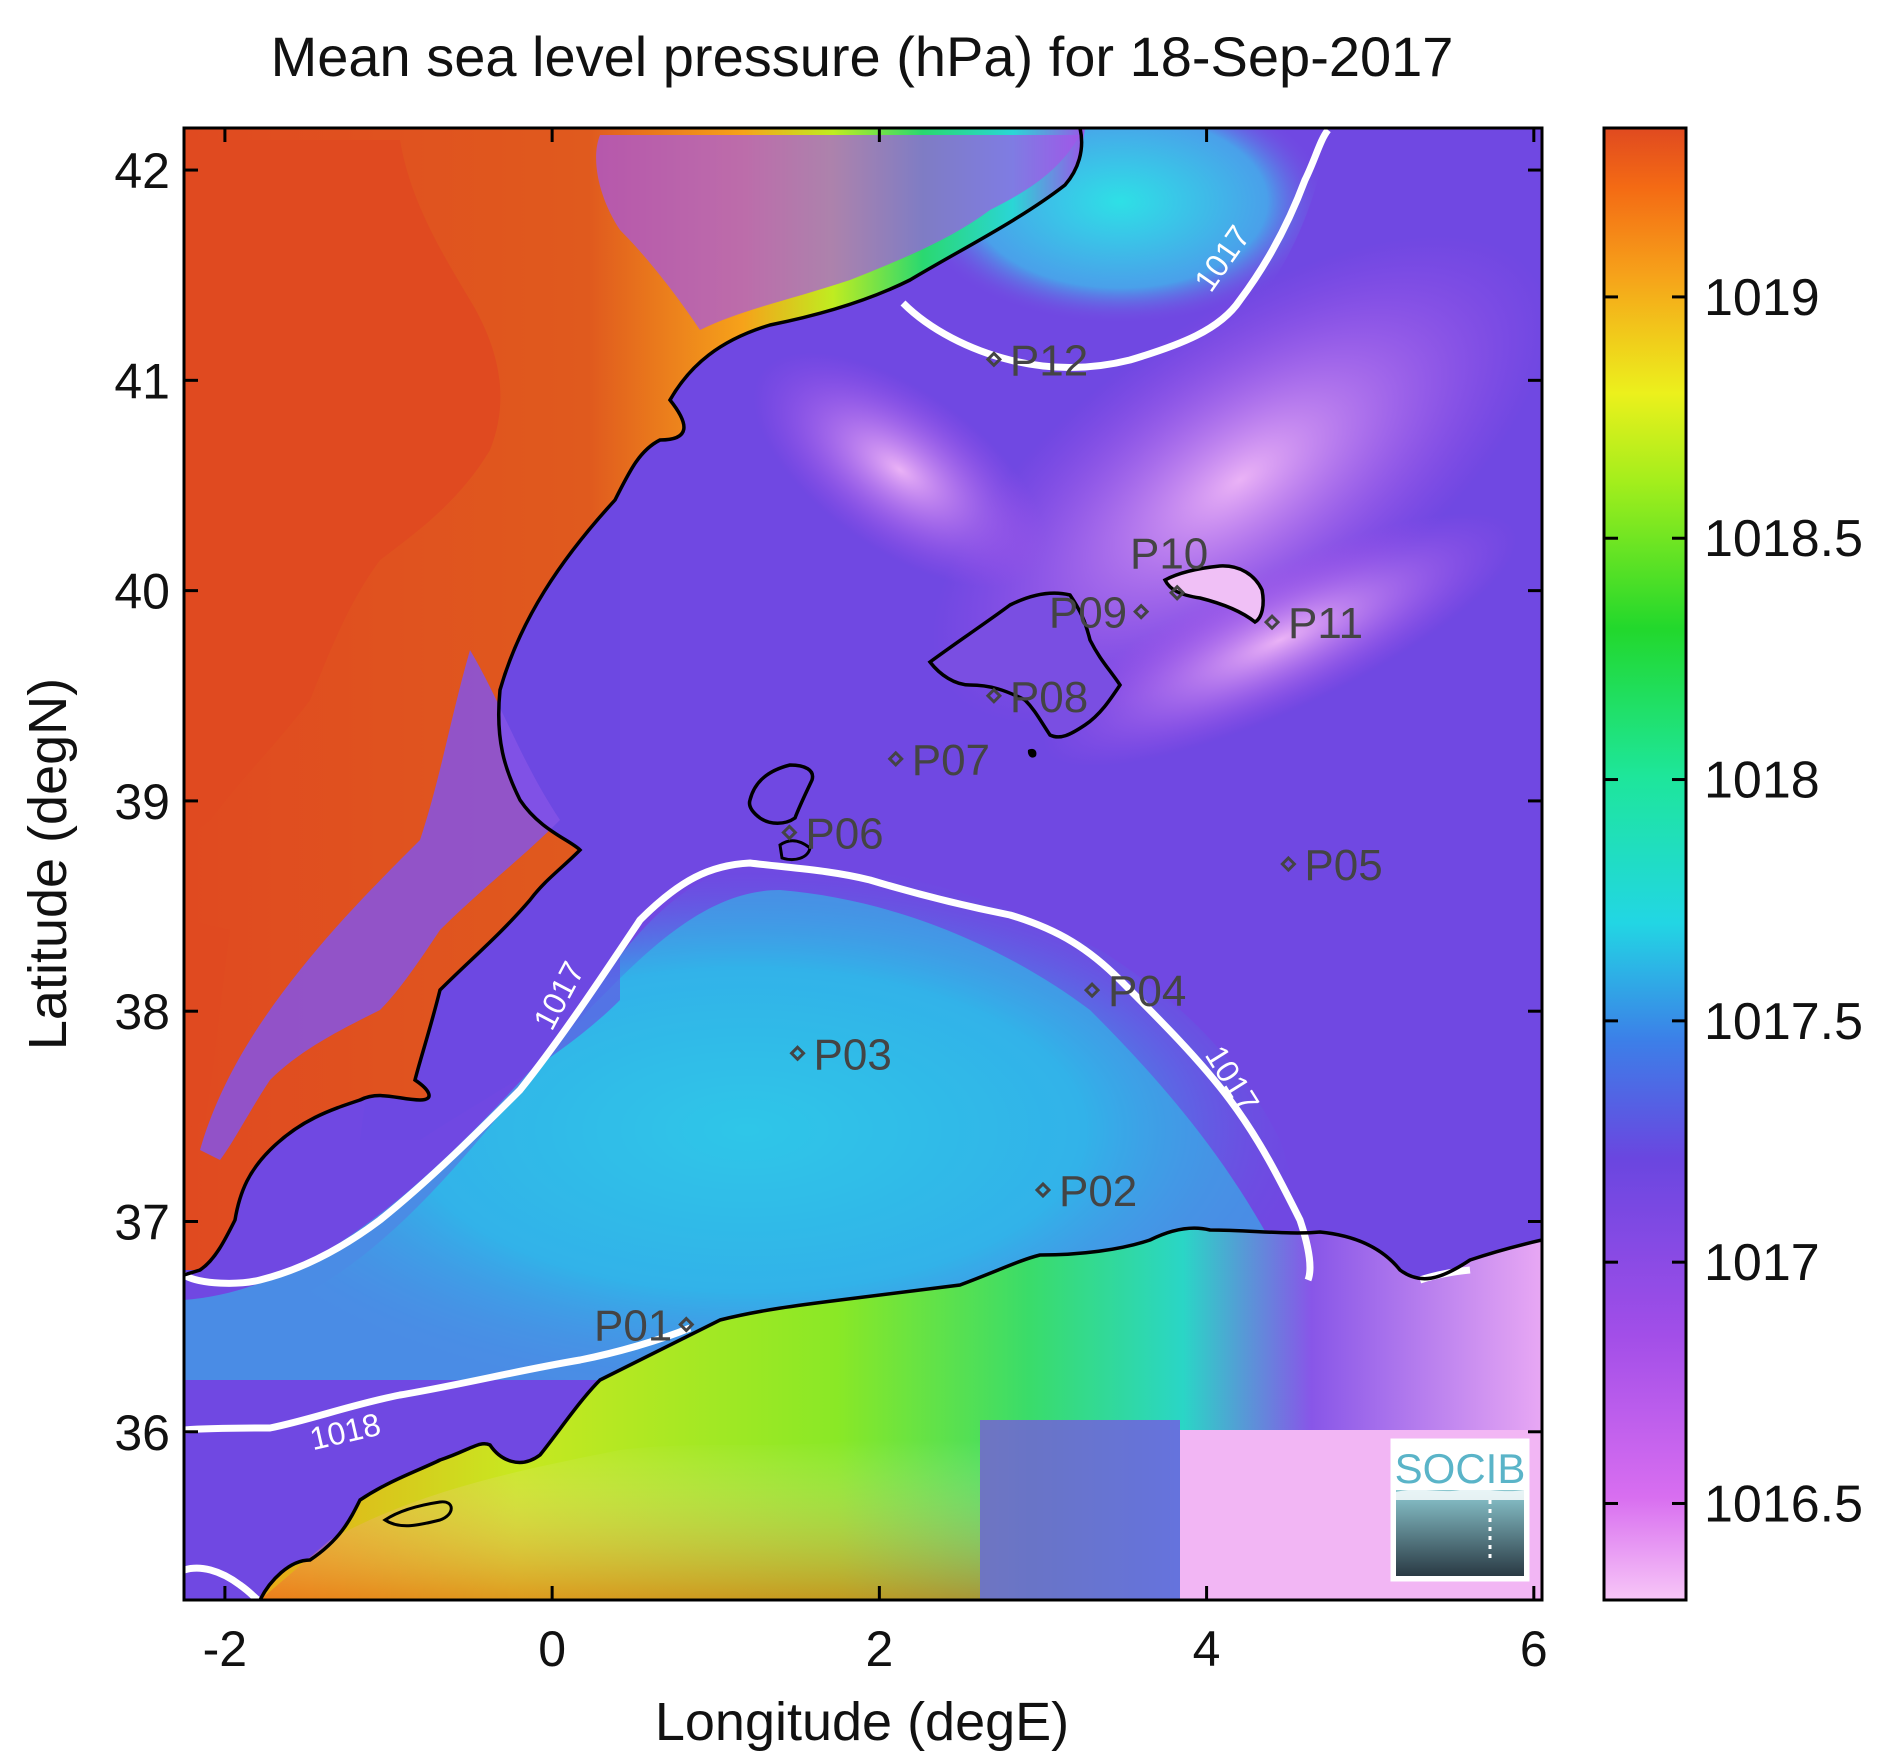  What do you see at coordinates (142, 1012) in the screenshot?
I see `y-tick-label: 38` at bounding box center [142, 1012].